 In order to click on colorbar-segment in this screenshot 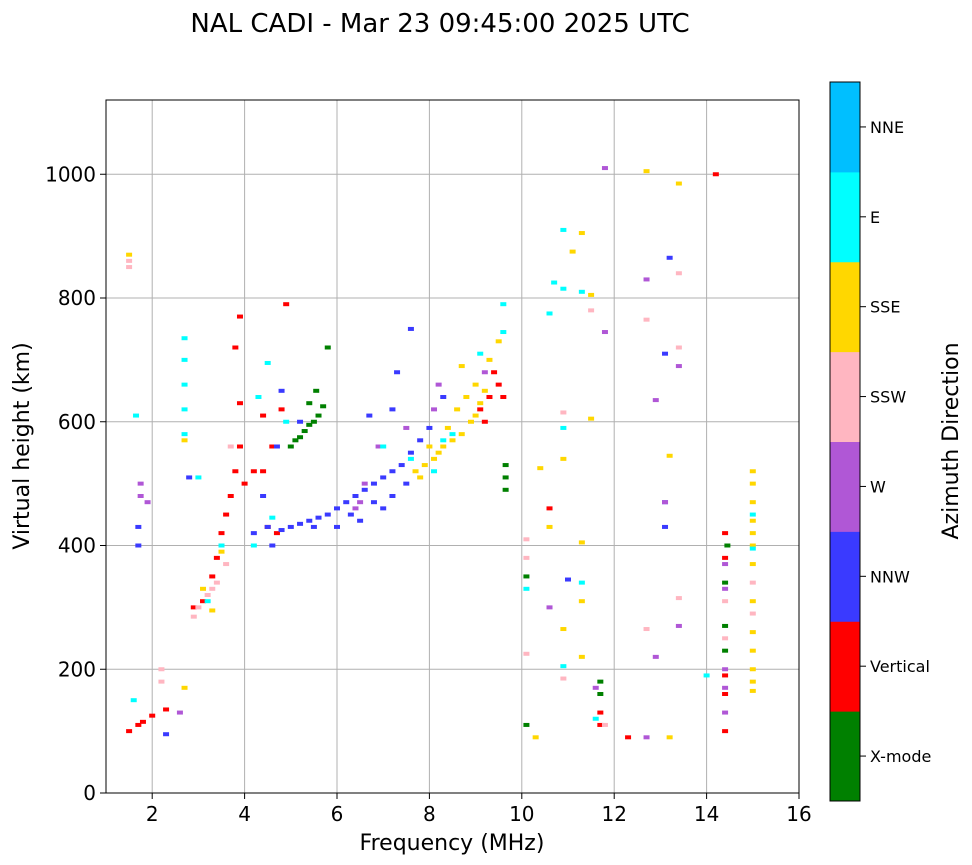, I will do `click(845, 756)`.